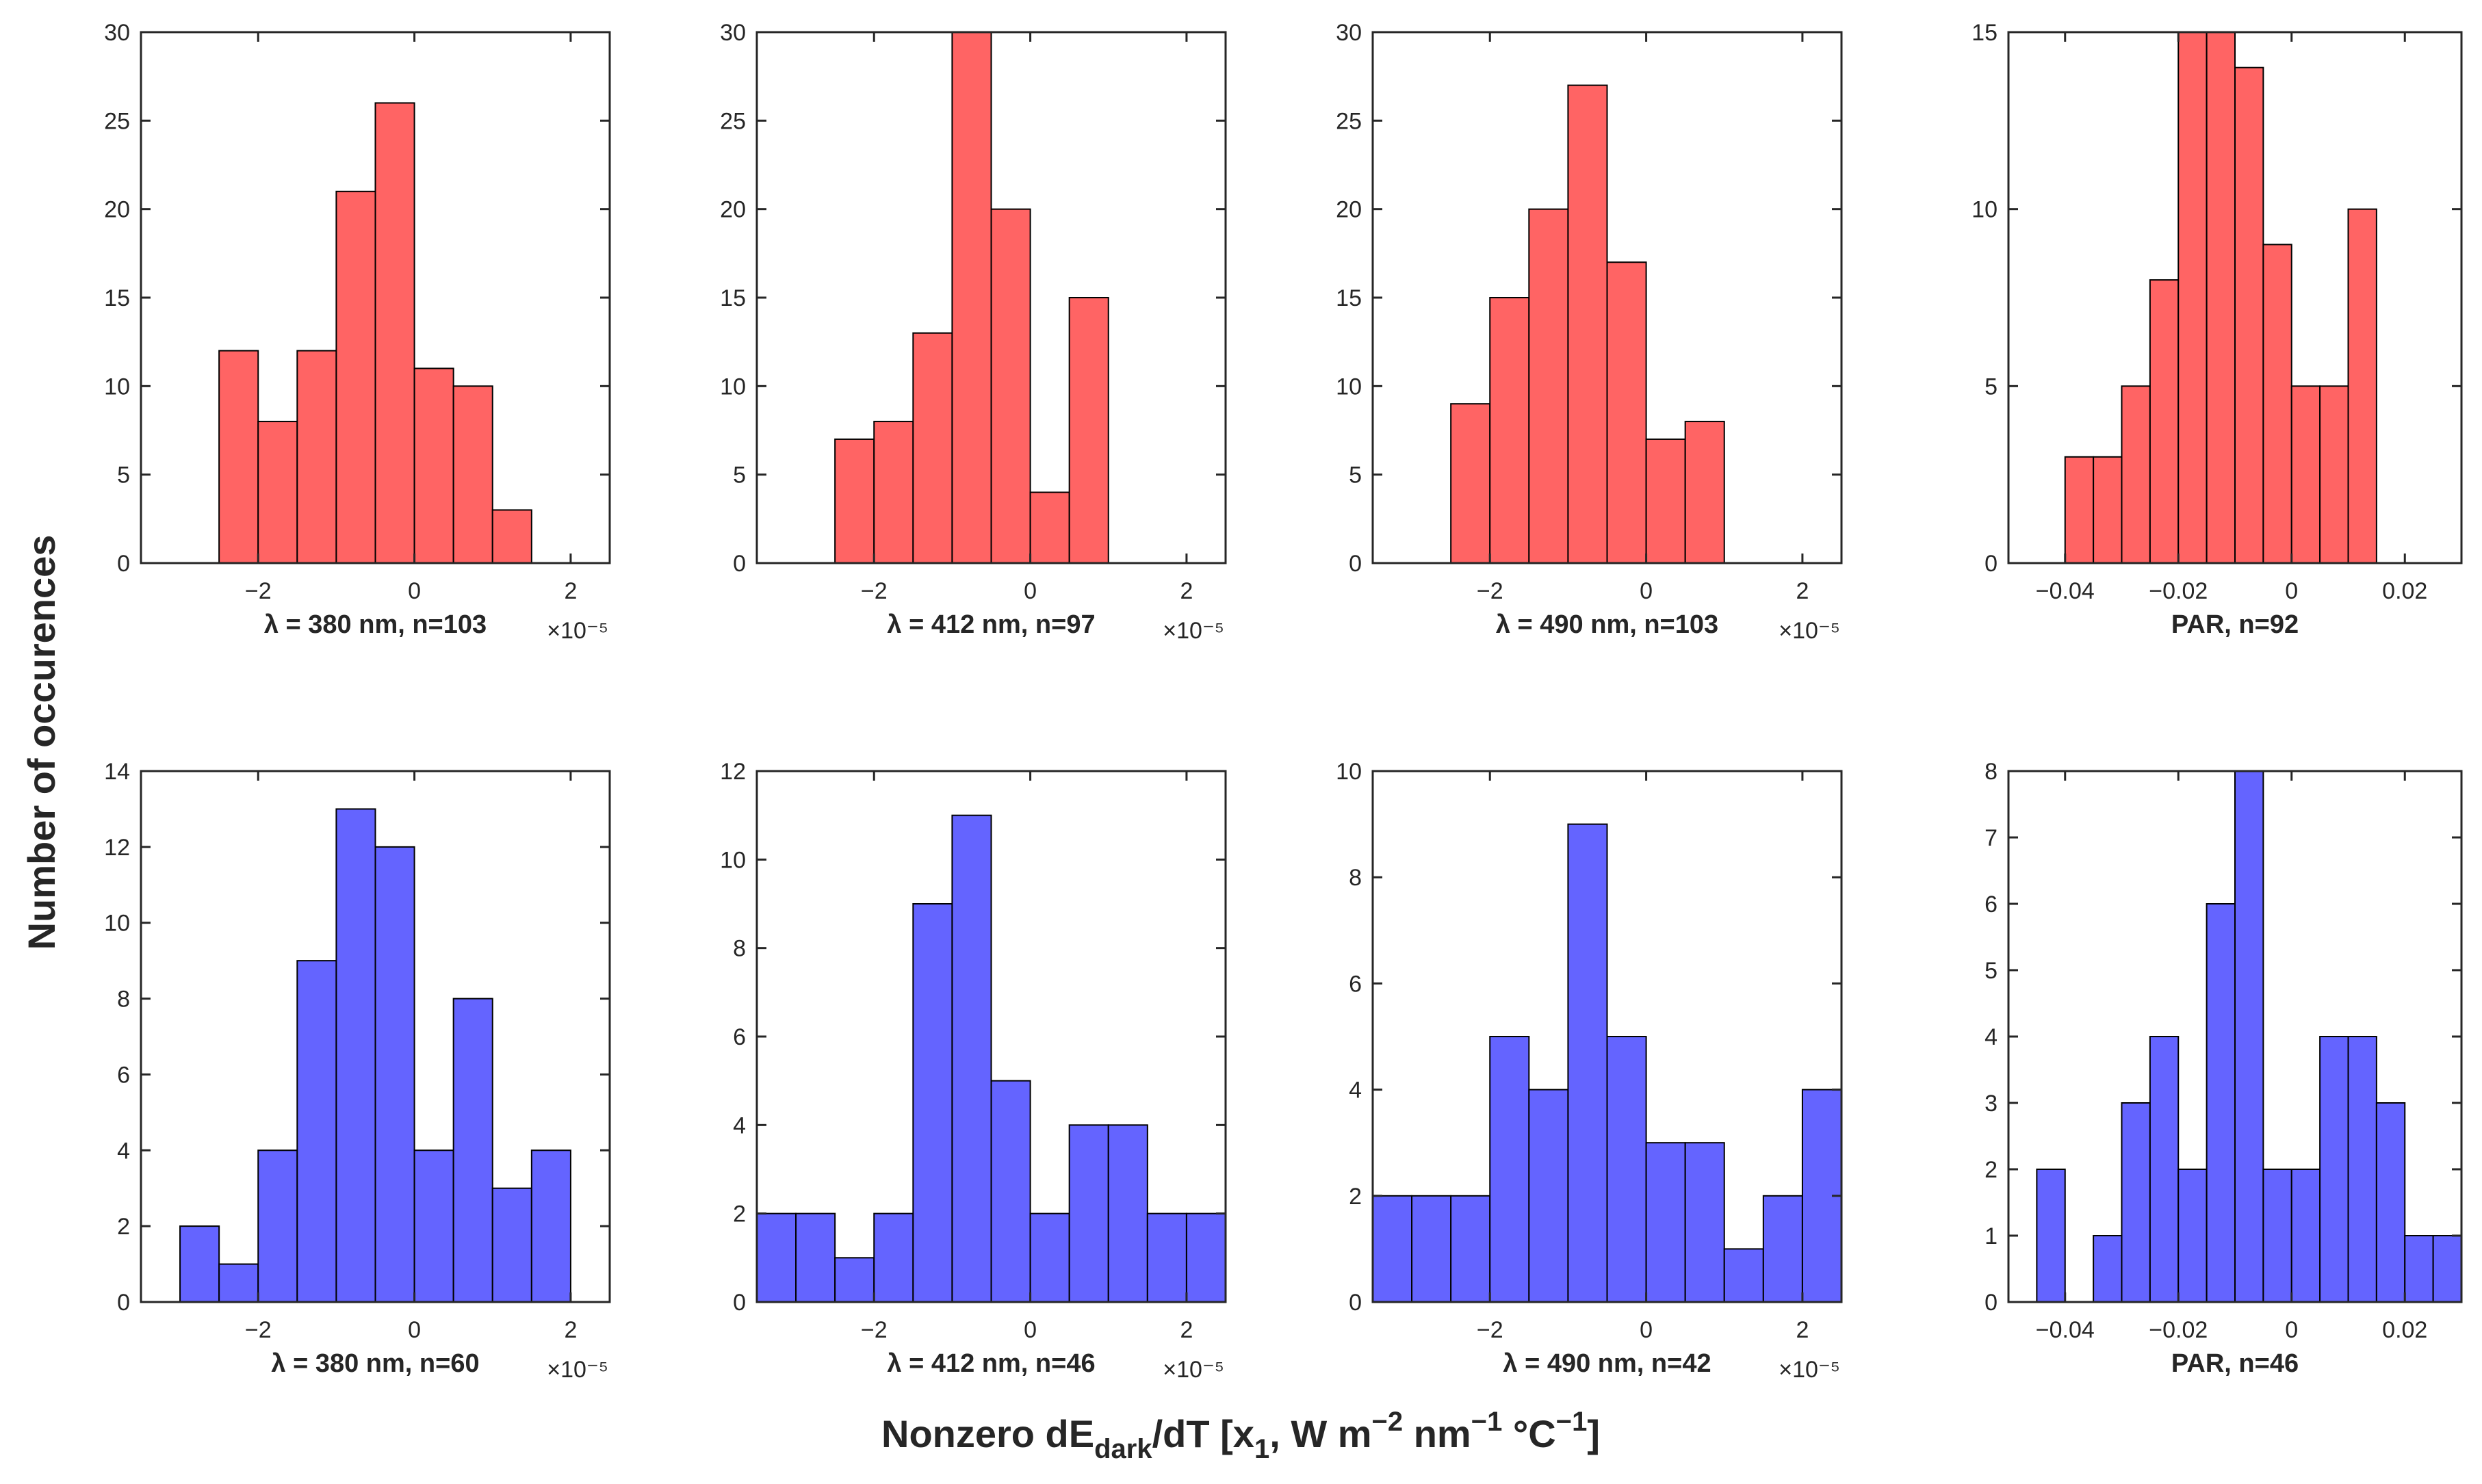 The image size is (2482, 1484). Describe the element at coordinates (375, 1363) in the screenshot. I see `panel-xlabel: λ = 380 nm, n=60` at that location.